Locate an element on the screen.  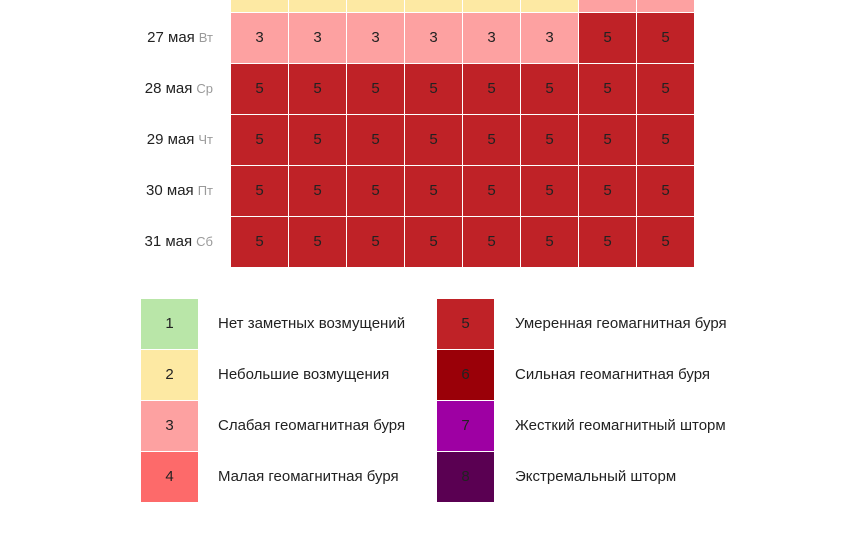
weekday-label: Вт is located at coordinates (205, 37).